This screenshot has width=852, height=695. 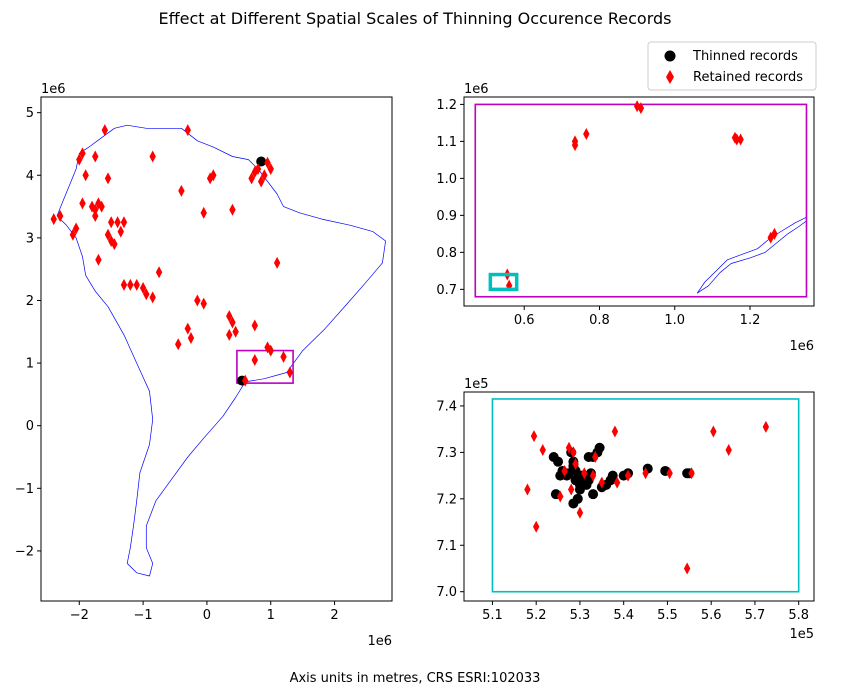 I want to click on x-scale-label: 1e5, so click(x=801, y=634).